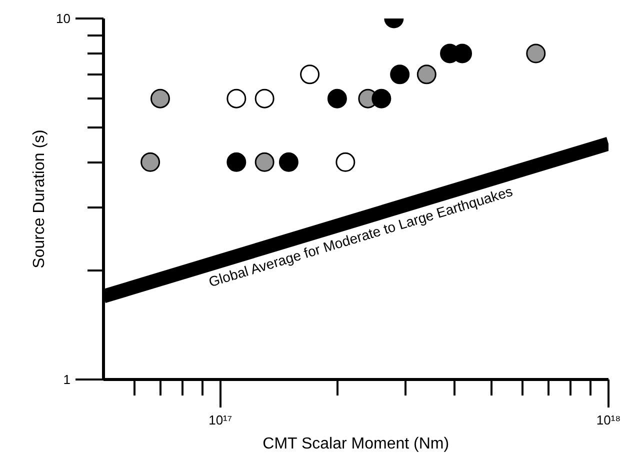  Describe the element at coordinates (356, 444) in the screenshot. I see `x-axis-title: CMT Scalar Moment (Nm)` at that location.